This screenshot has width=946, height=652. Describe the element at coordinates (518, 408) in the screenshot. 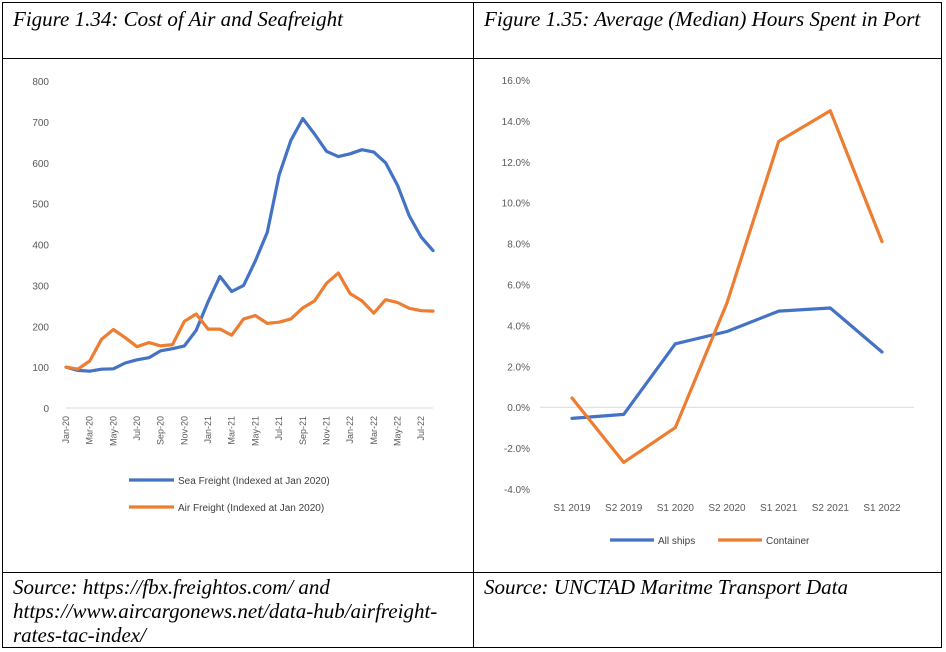

I see `y-tick-label: 0.0%` at that location.